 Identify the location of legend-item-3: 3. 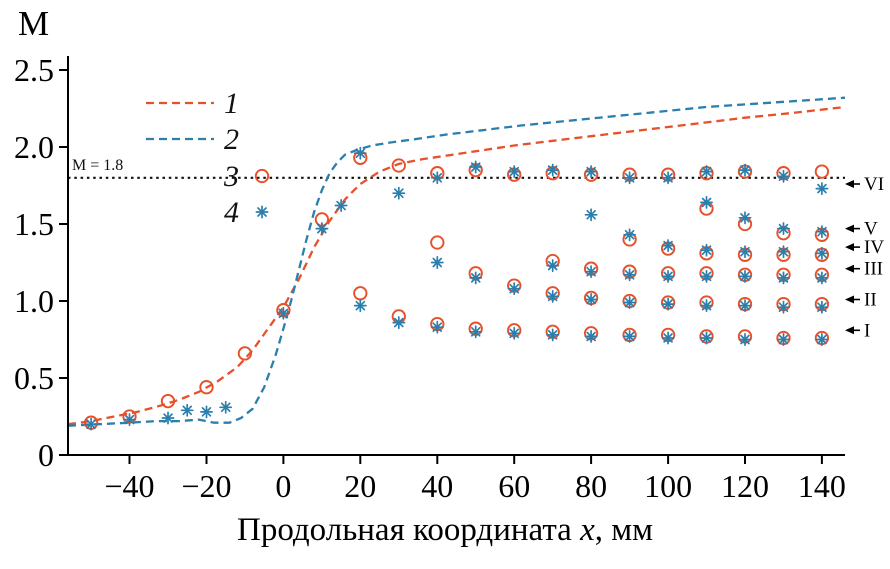
(246, 176).